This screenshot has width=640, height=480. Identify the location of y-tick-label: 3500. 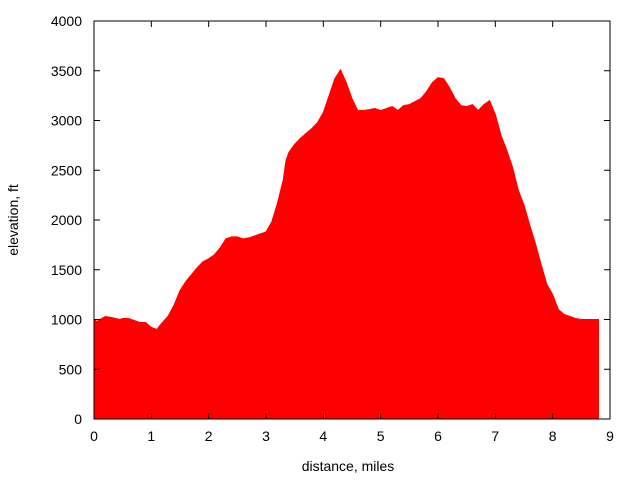
(66, 71).